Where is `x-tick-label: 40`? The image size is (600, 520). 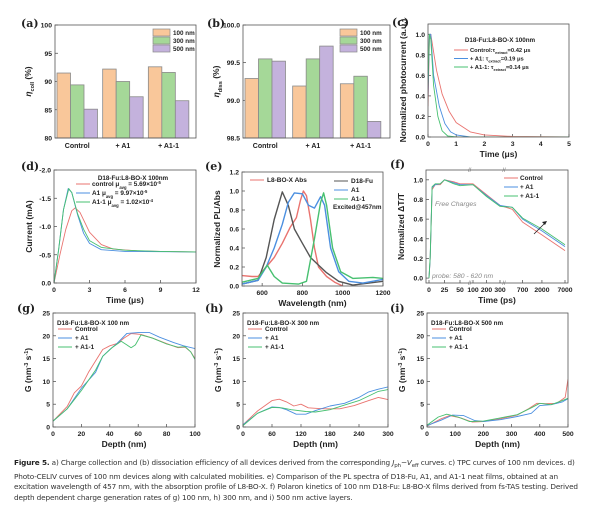
x-tick-label: 40 is located at coordinates (110, 434).